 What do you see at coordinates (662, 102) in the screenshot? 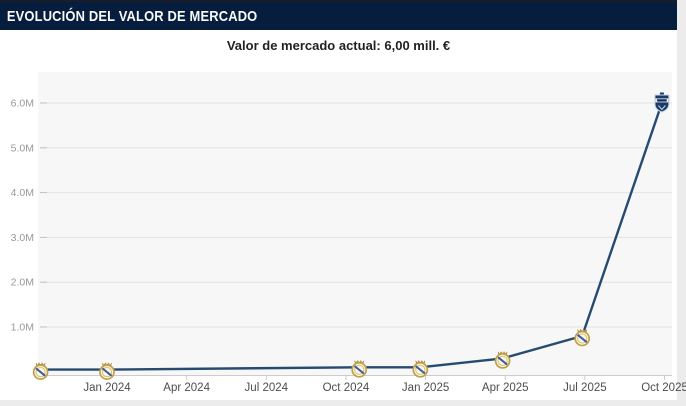
I see `navy-club-crest-icon` at bounding box center [662, 102].